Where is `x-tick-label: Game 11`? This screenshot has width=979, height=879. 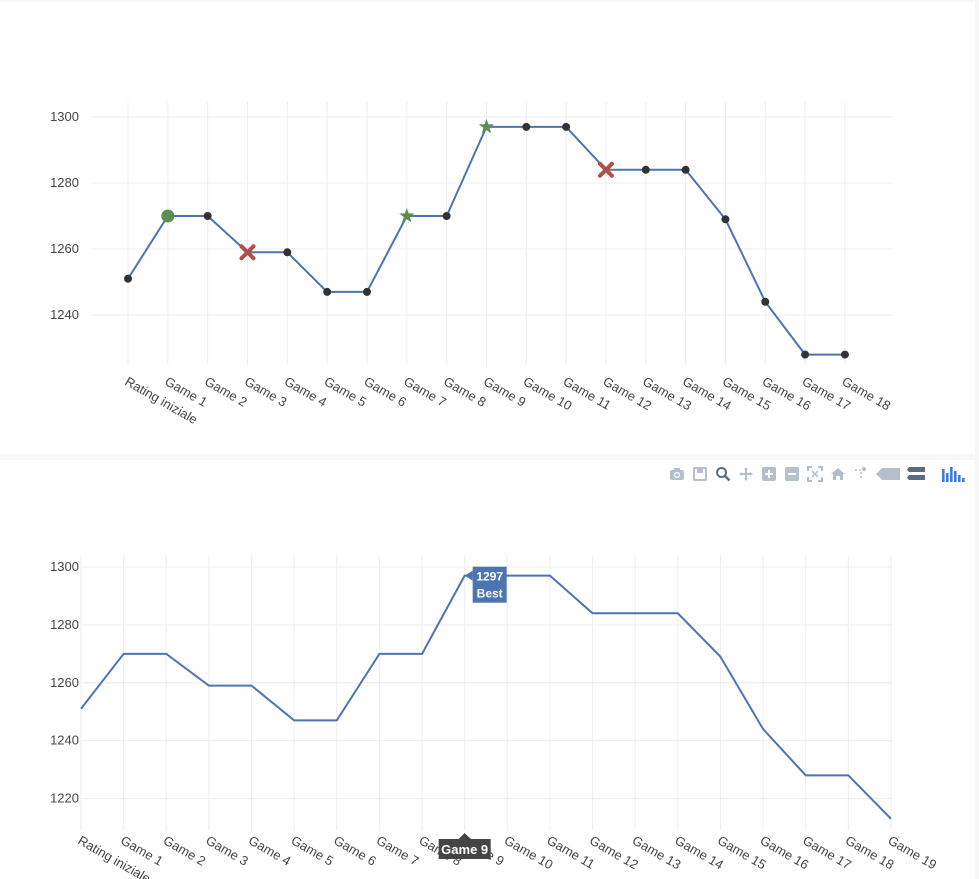
x-tick-label: Game 11 is located at coordinates (570, 852).